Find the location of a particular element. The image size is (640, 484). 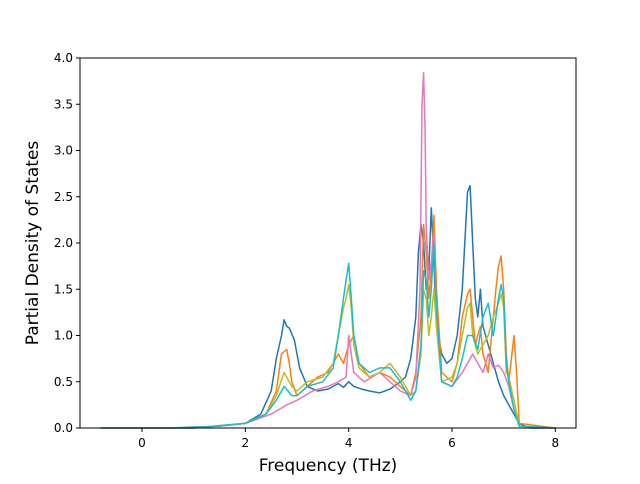

y-tick-label: 4.0 is located at coordinates (63, 58).